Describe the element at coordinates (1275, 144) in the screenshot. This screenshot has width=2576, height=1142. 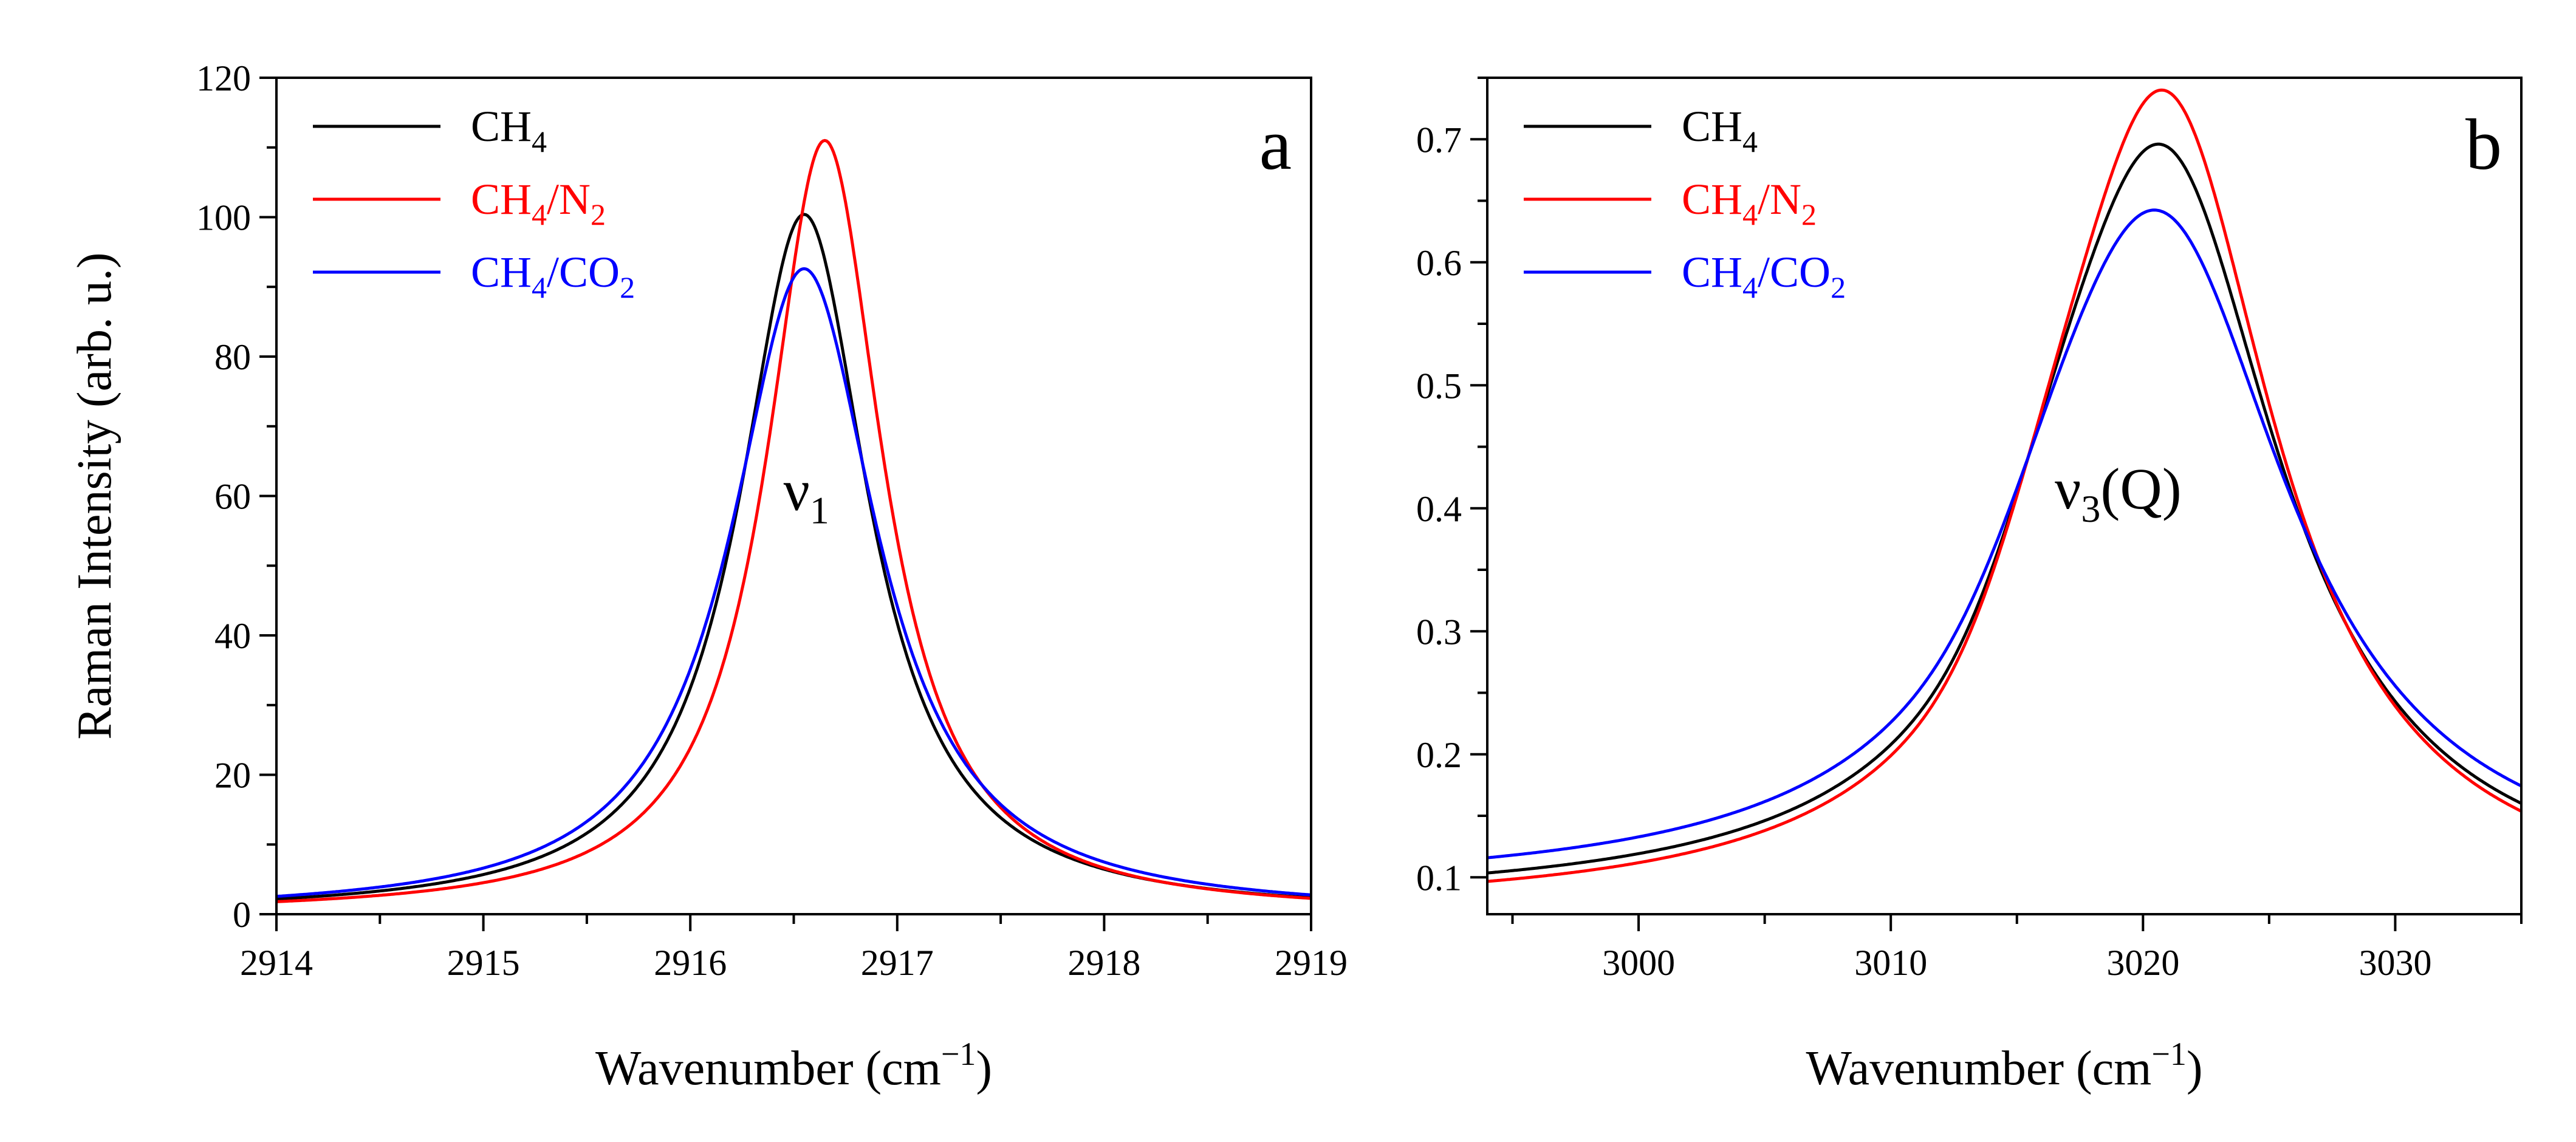
I see `panel-label: a` at that location.